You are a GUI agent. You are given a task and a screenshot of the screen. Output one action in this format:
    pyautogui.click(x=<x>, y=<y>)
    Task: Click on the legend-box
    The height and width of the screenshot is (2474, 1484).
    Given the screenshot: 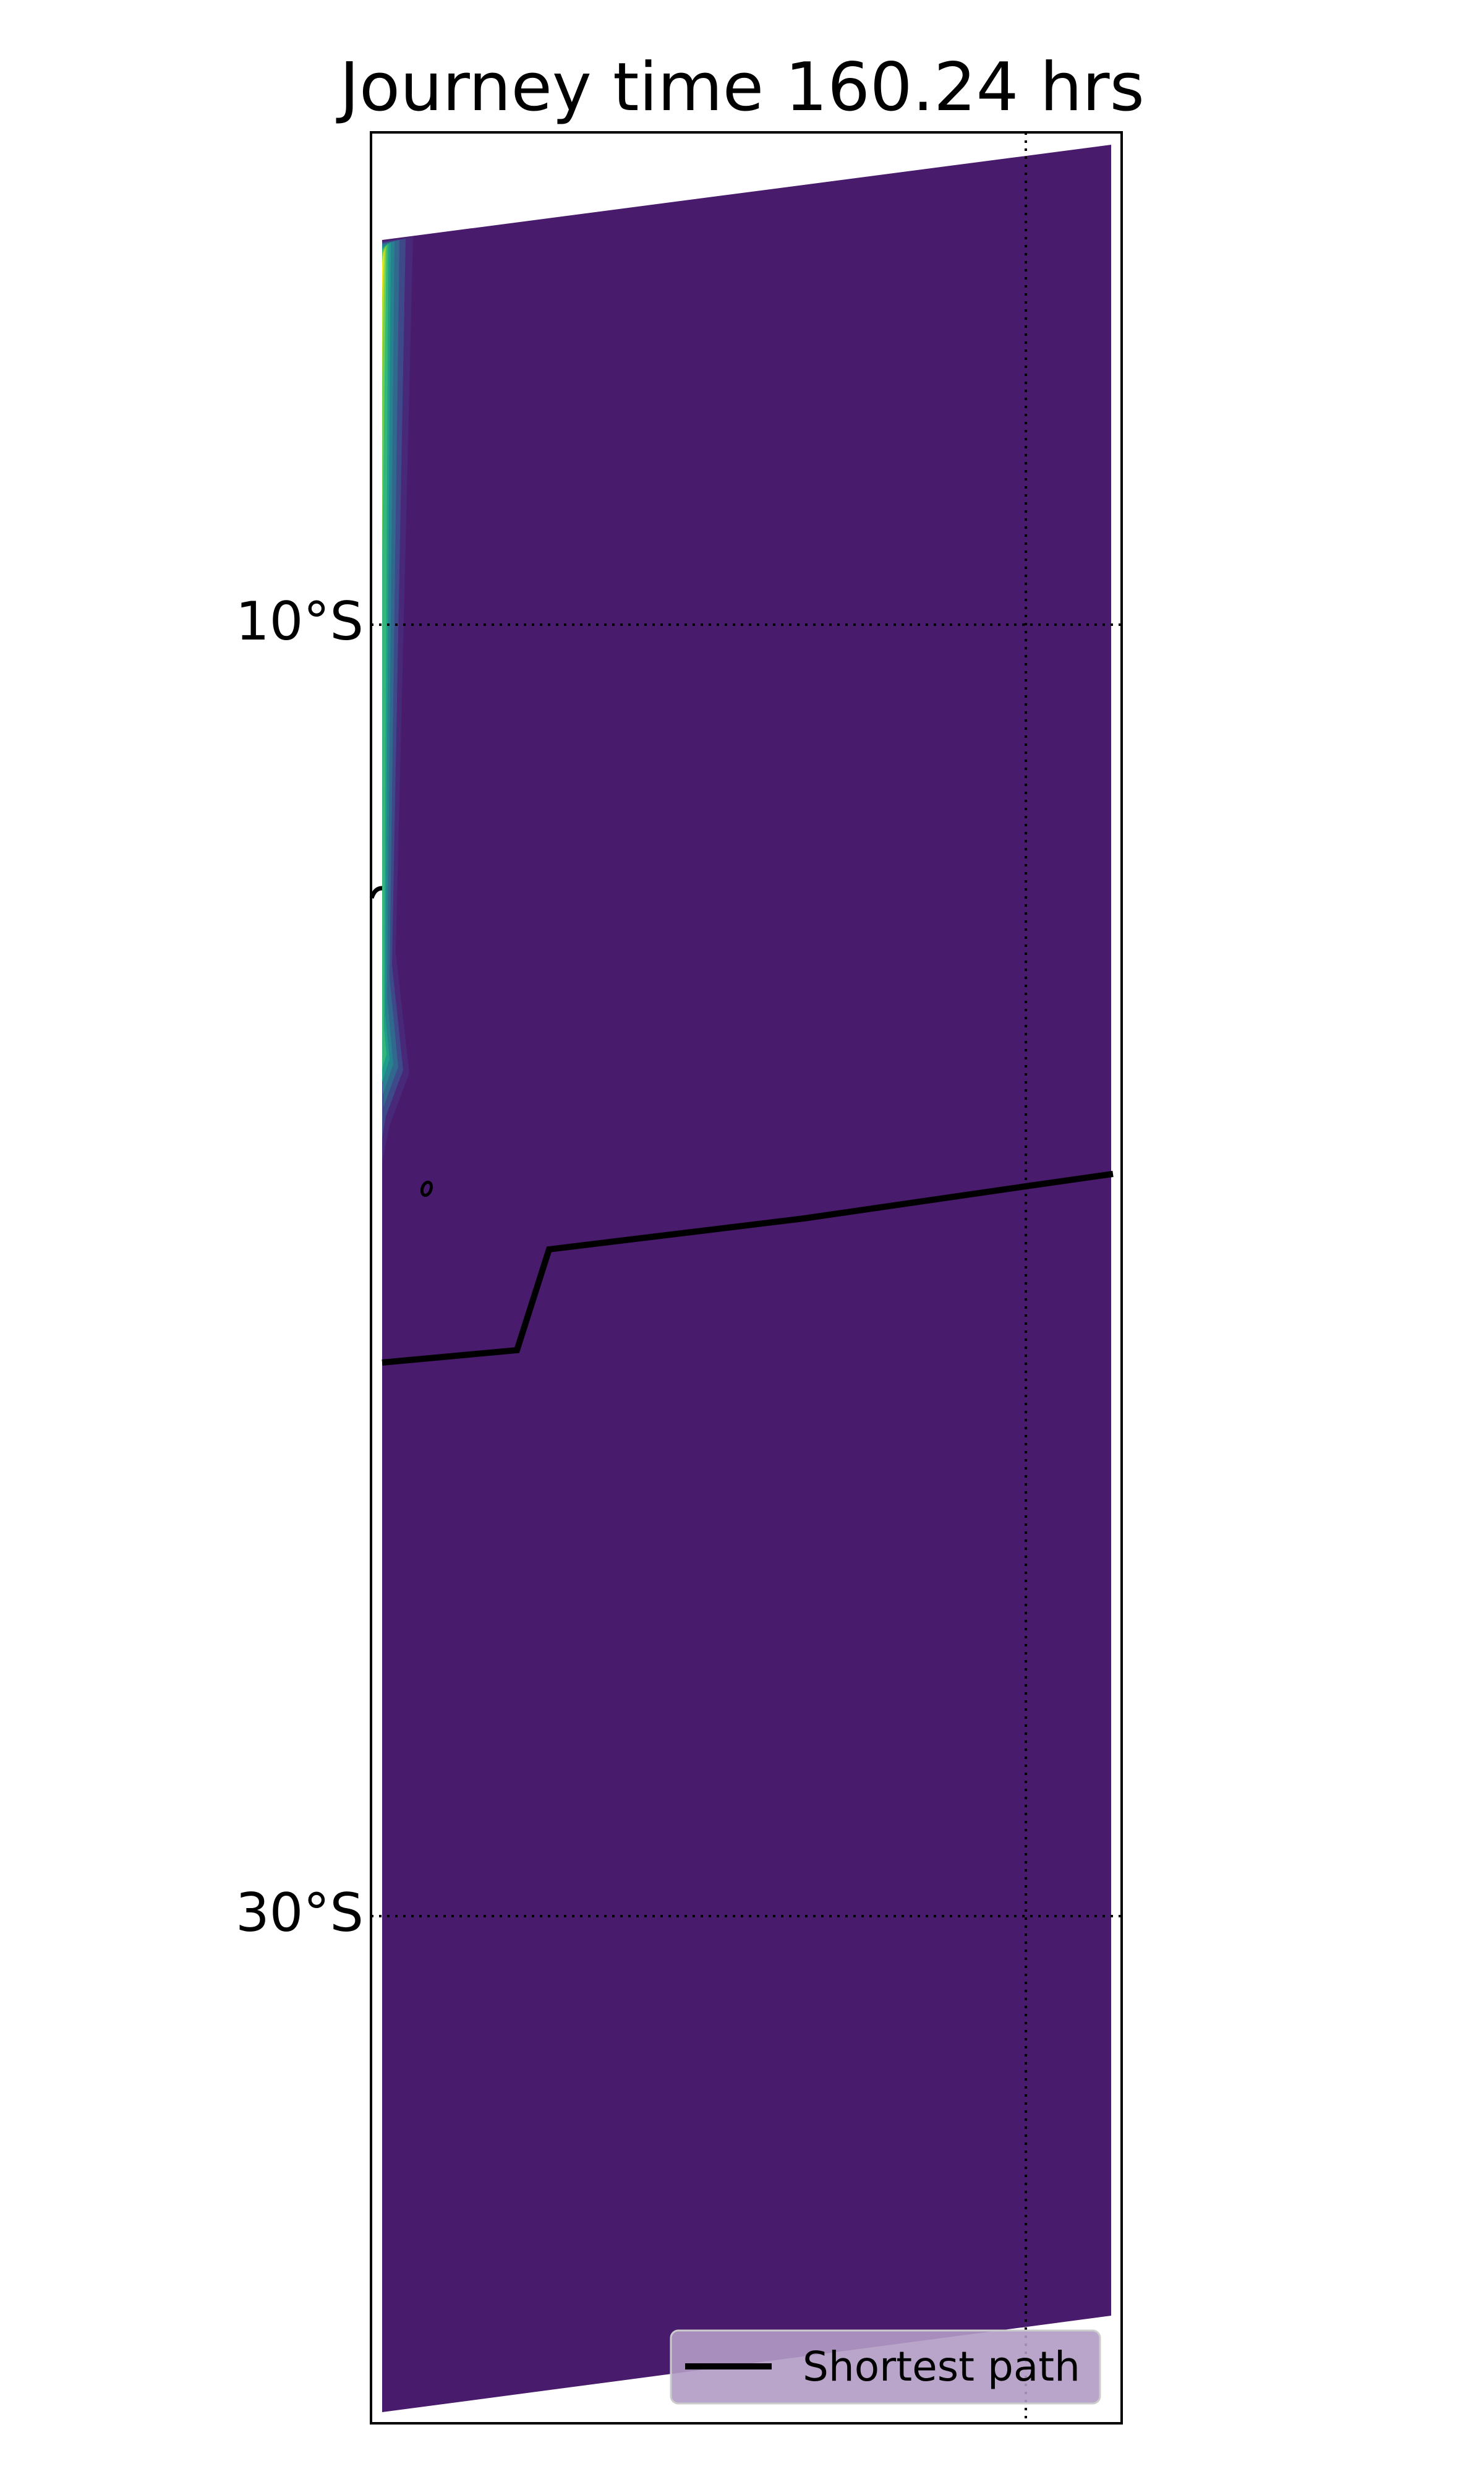 What is the action you would take?
    pyautogui.click(x=885, y=2367)
    